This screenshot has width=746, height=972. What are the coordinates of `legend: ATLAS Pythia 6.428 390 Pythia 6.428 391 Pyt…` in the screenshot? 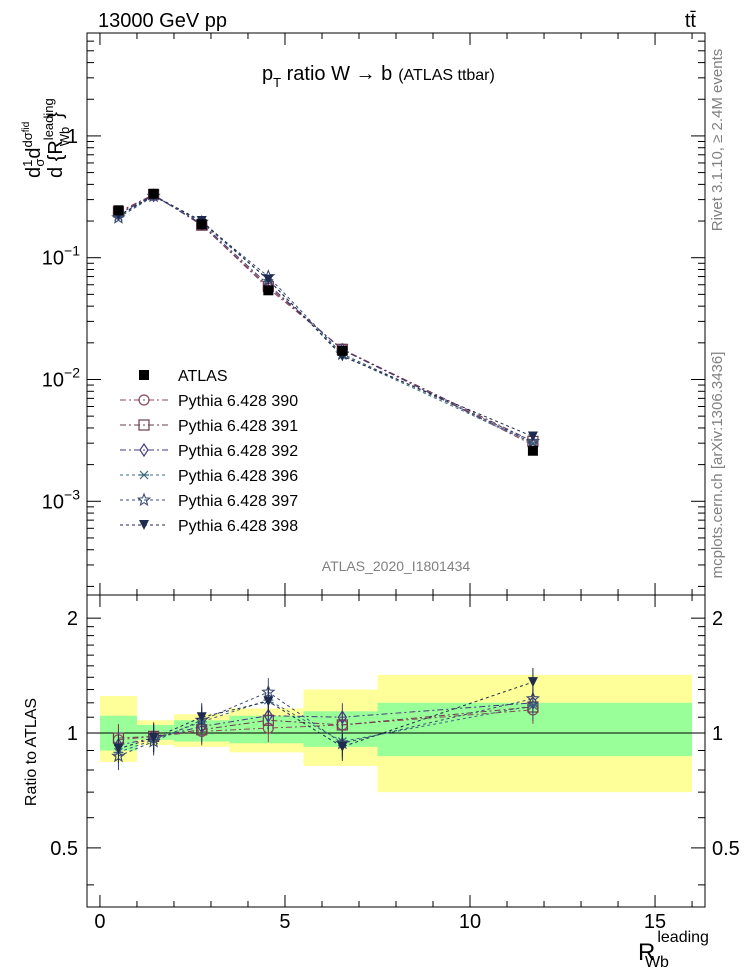 It's located at (209, 451).